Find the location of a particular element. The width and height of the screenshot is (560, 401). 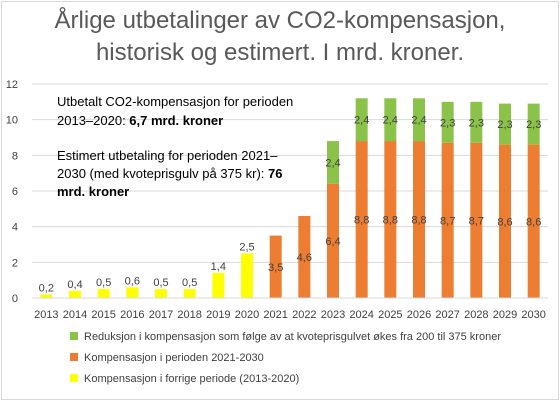

annotation-estimated-prefix: 2030 (med kvoteprisgulv på 375 kr): is located at coordinates (162, 173).